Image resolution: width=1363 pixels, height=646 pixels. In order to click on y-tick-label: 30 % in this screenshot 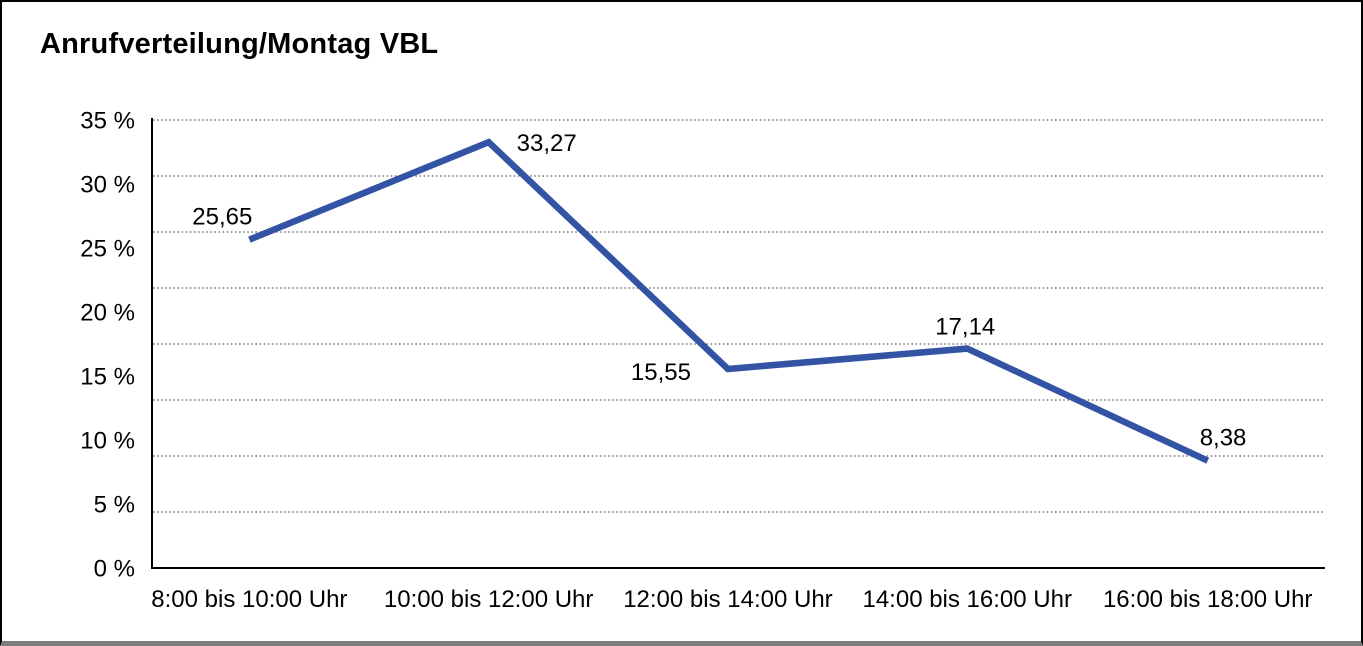, I will do `click(107, 184)`.